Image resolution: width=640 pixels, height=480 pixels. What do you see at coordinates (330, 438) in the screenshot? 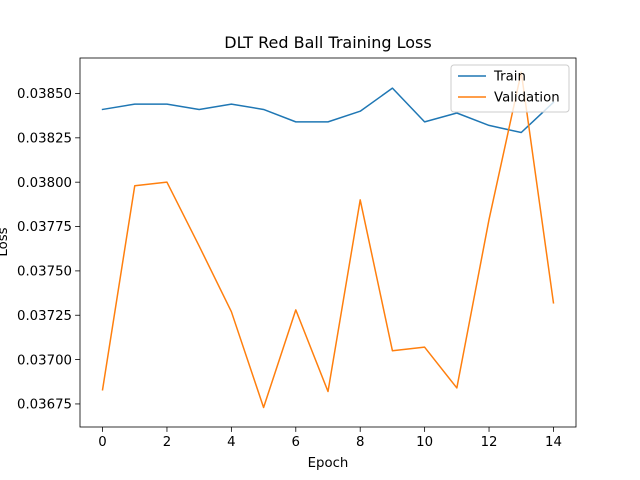
I see `x-axis-ticks: 0 2 4 6 8 10 12 14` at bounding box center [330, 438].